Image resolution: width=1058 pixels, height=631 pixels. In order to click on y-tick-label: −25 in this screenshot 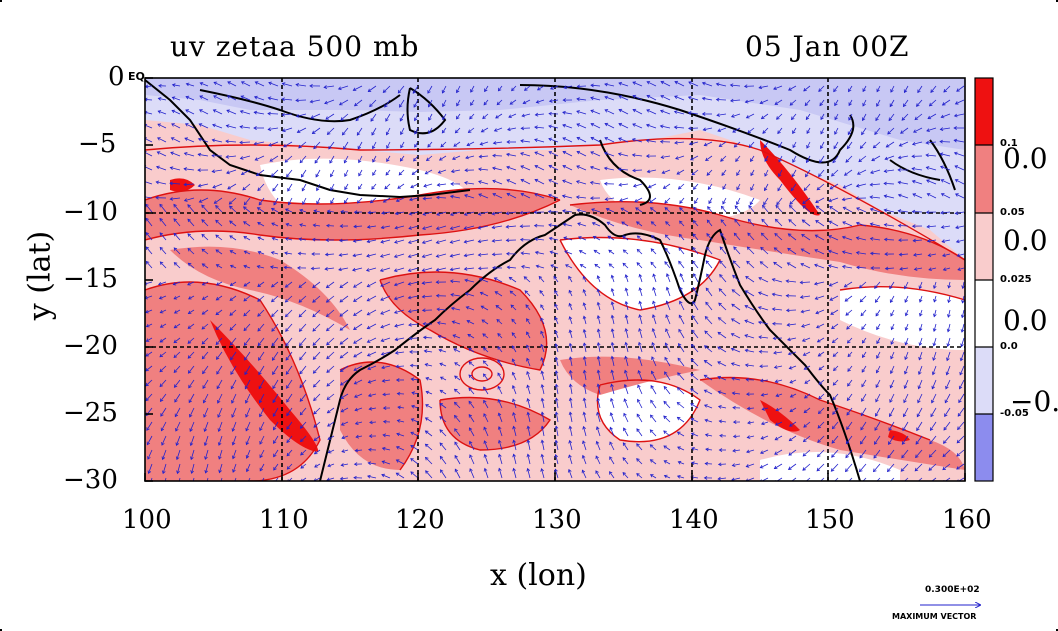, I will do `click(90, 413)`.